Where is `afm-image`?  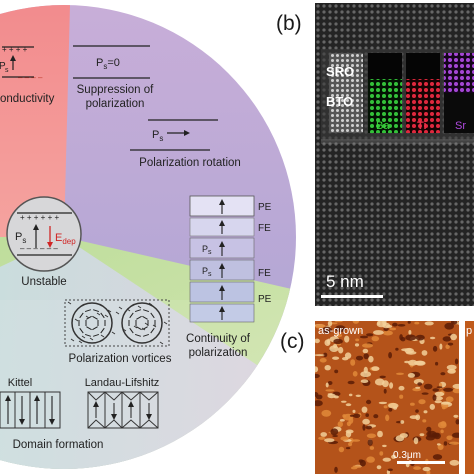 afm-image is located at coordinates (394, 397).